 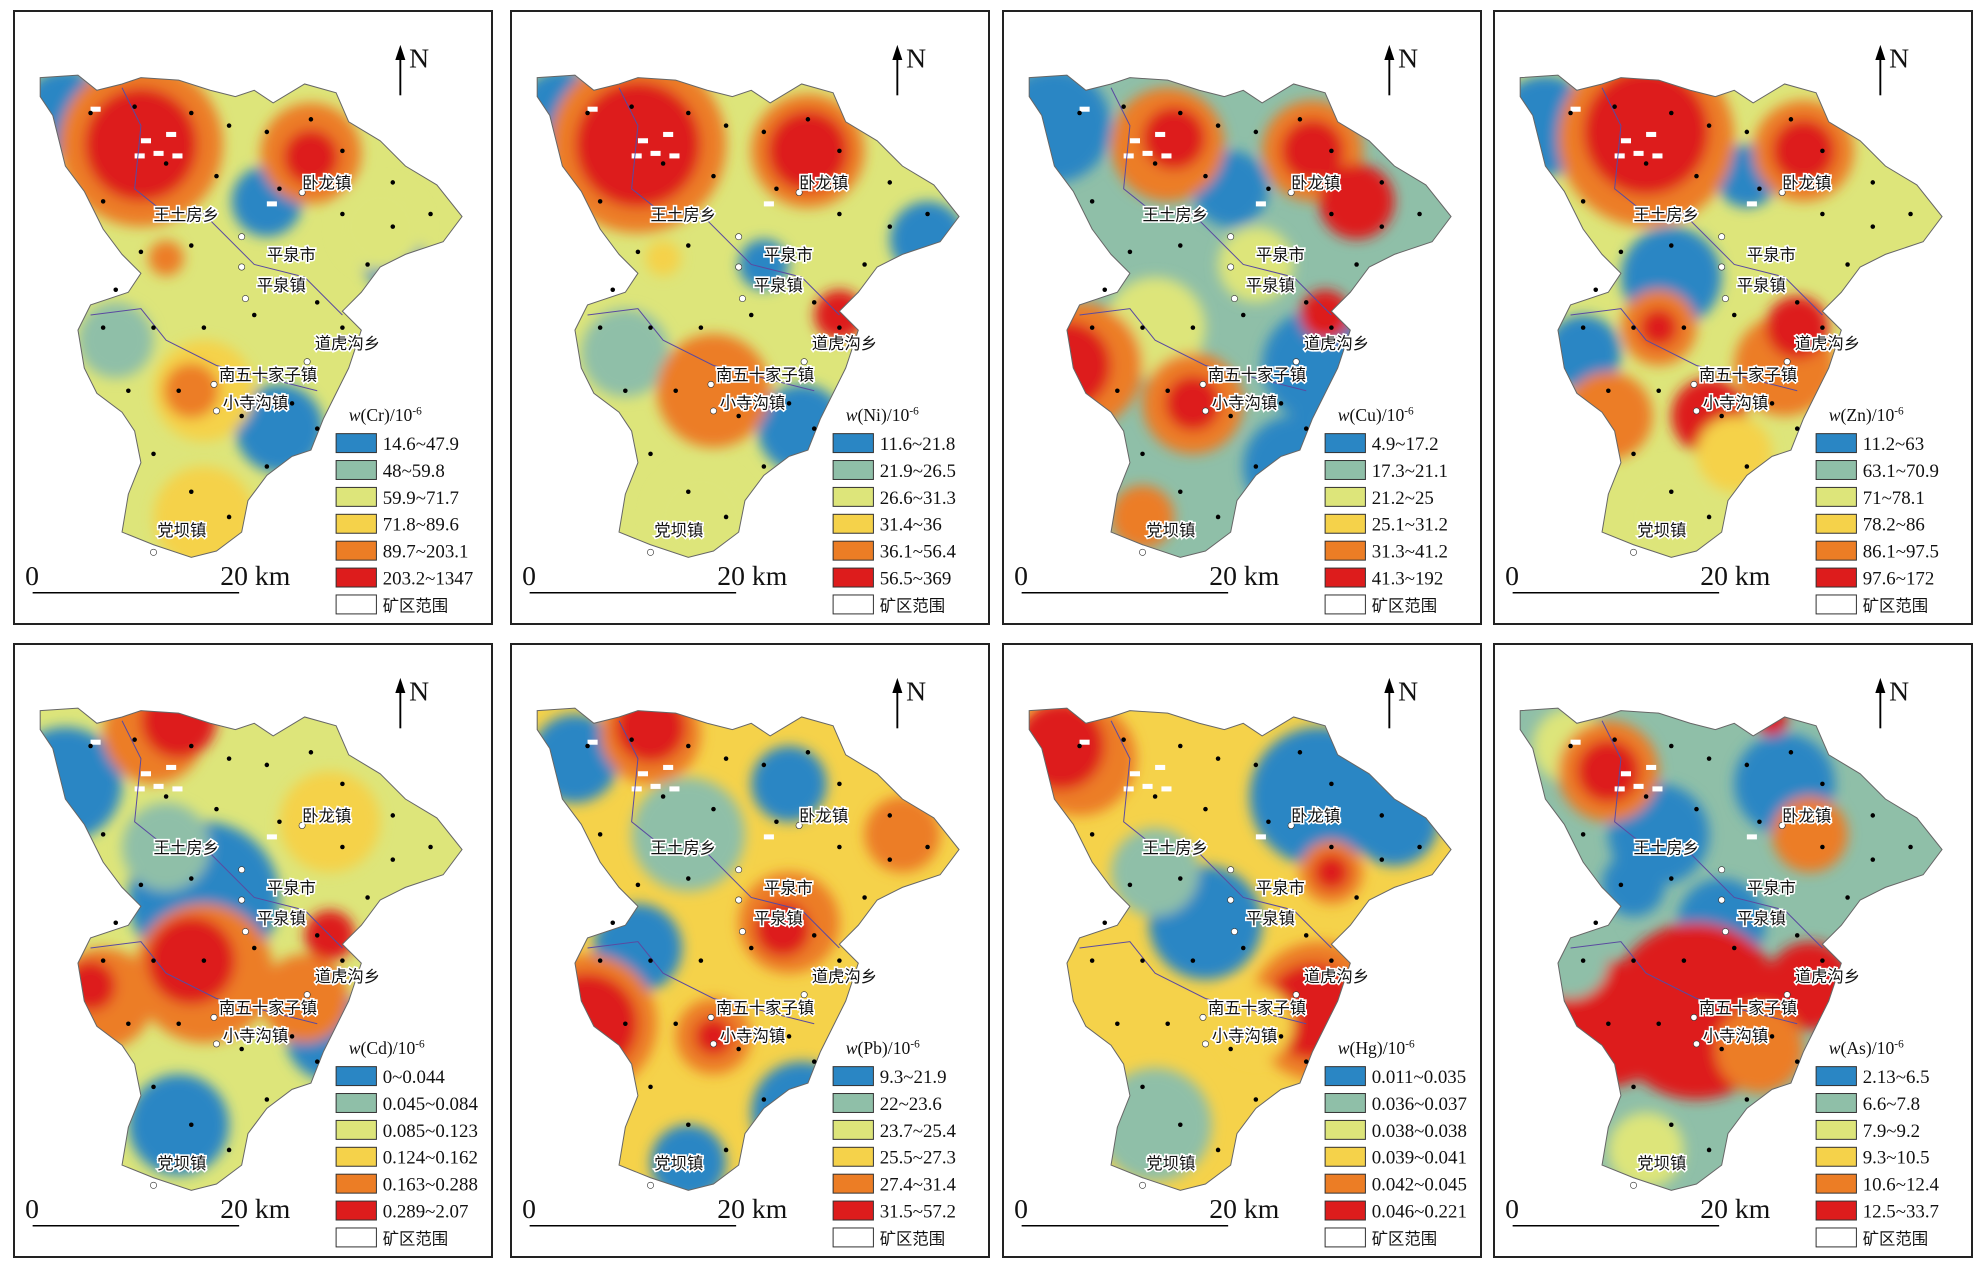 What do you see at coordinates (32, 1208) in the screenshot?
I see `scale-start: 0` at bounding box center [32, 1208].